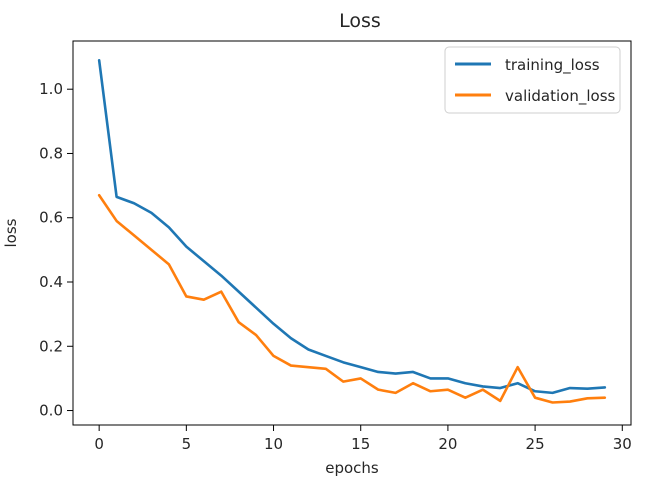  What do you see at coordinates (532, 80) in the screenshot?
I see `legend: training_loss validation_loss` at bounding box center [532, 80].